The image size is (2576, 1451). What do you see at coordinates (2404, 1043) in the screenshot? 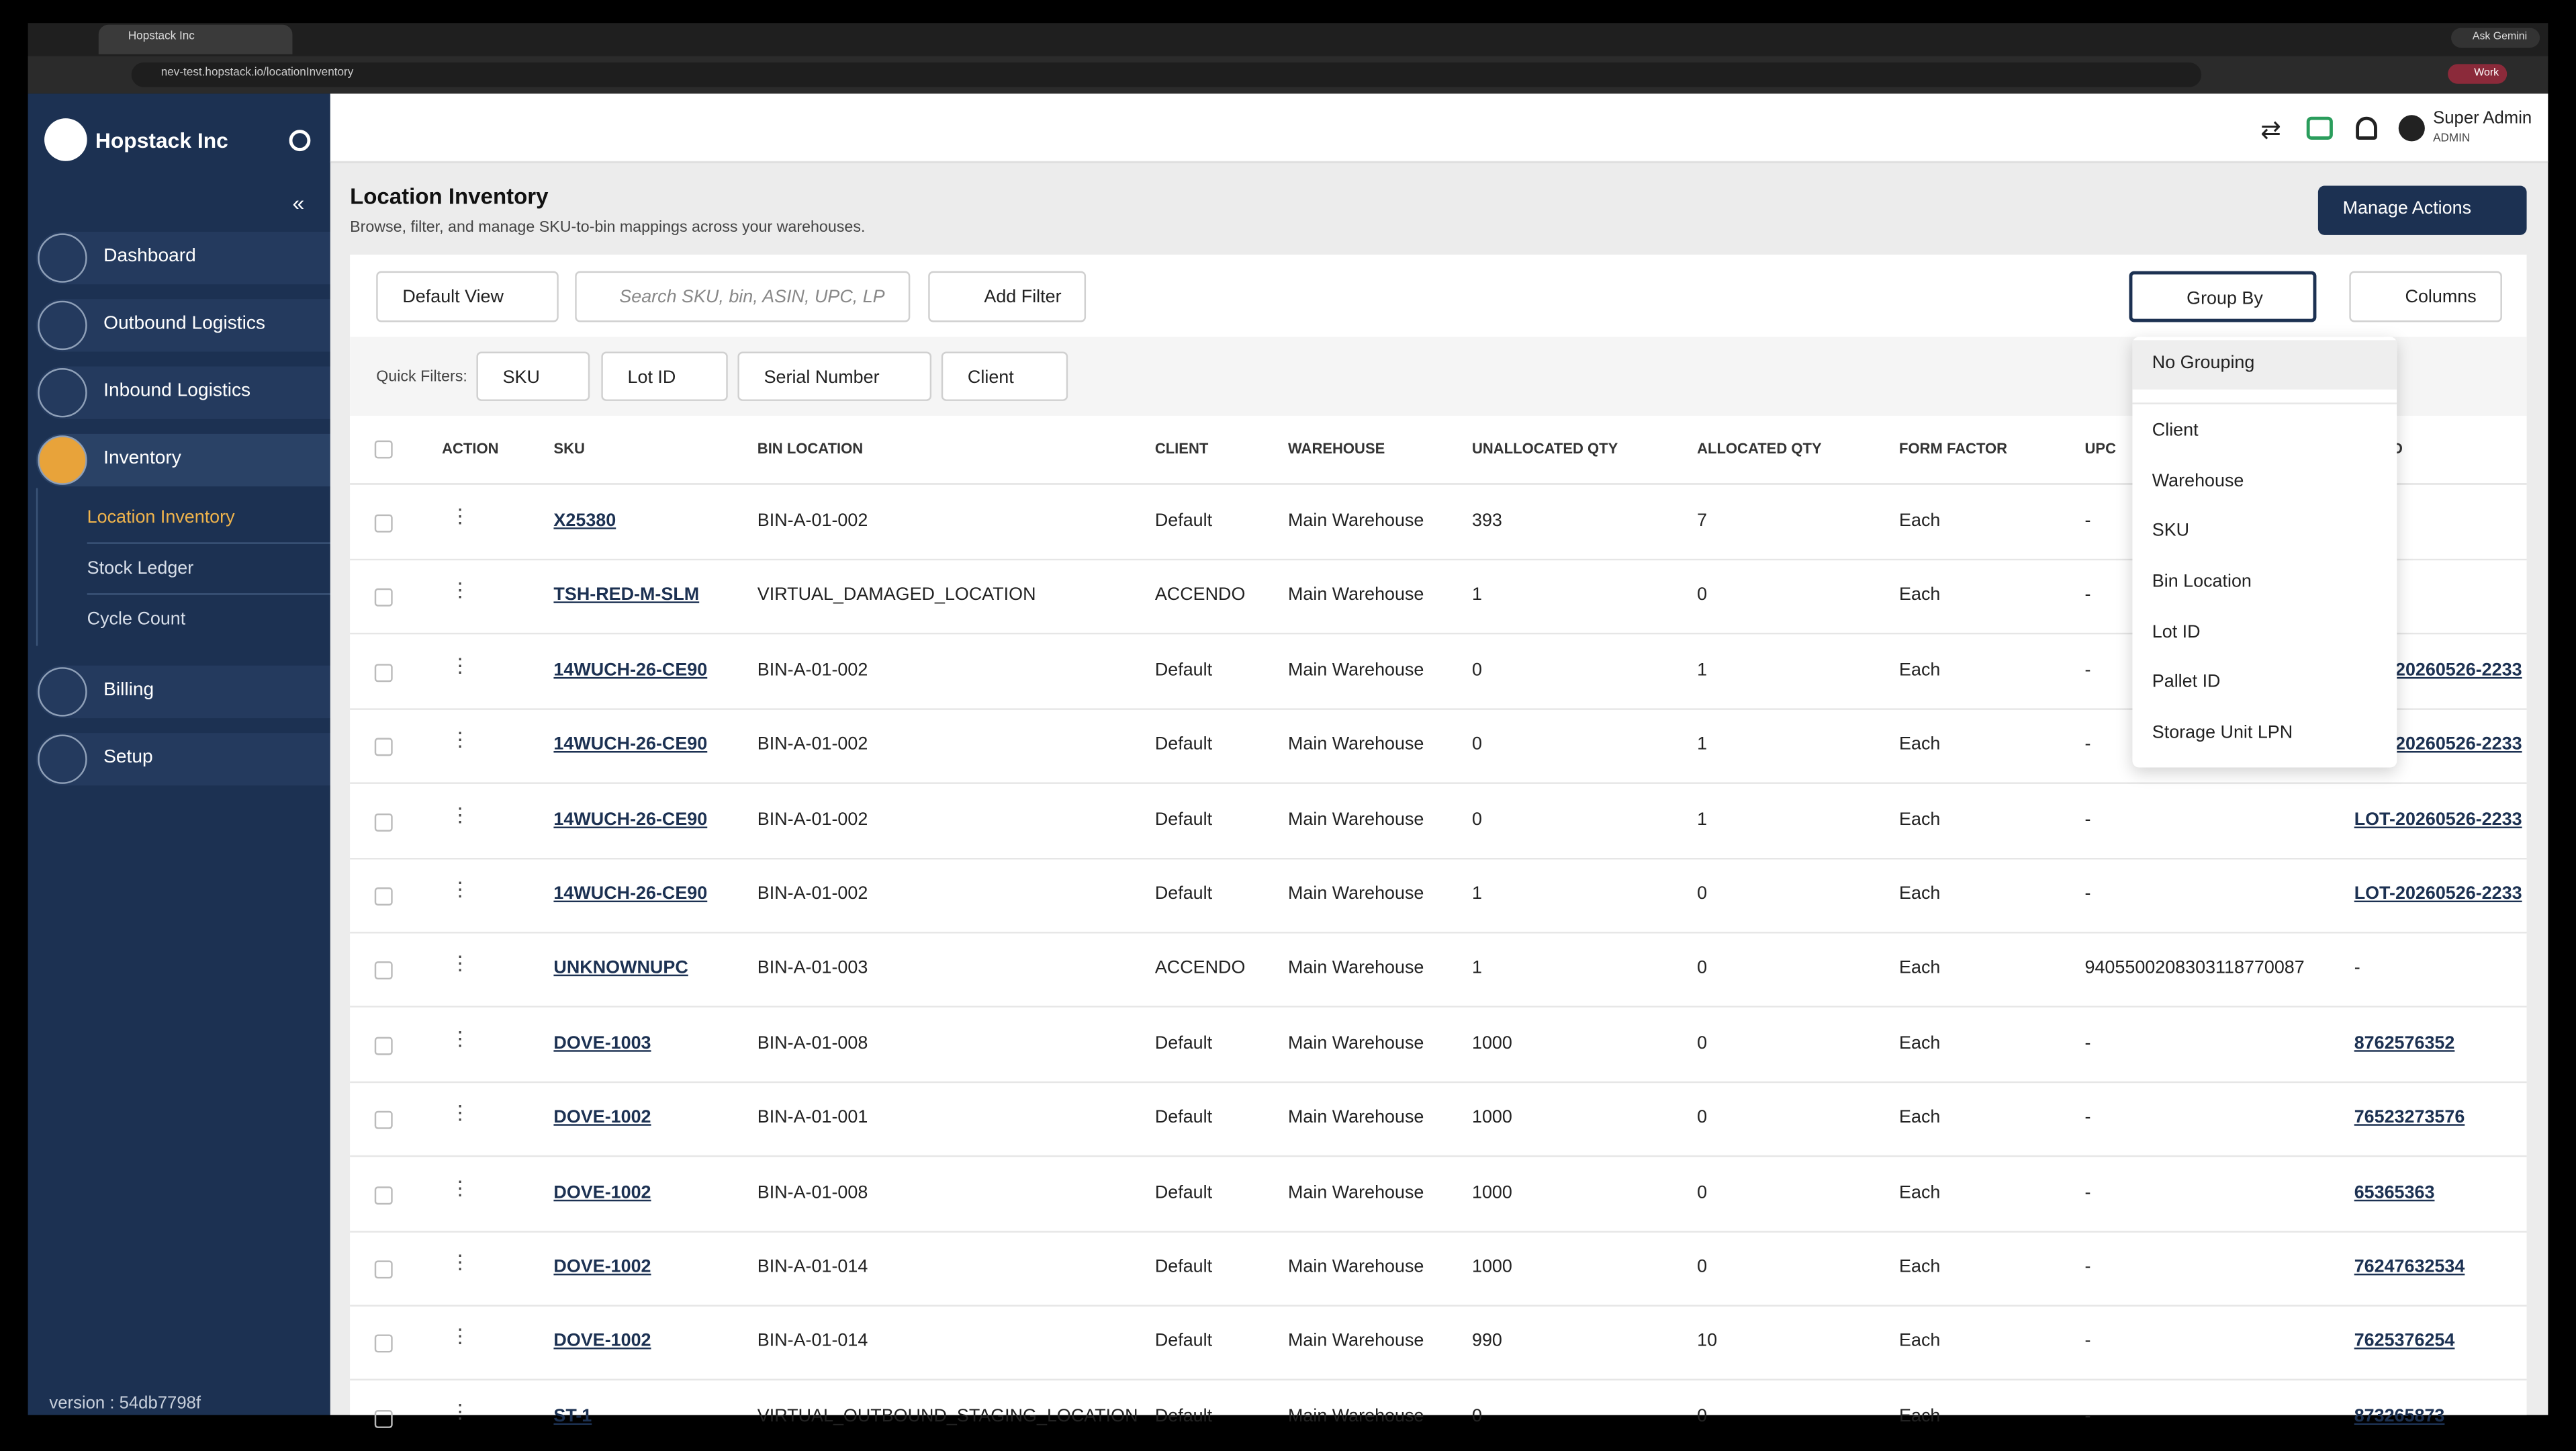
I see `cell-link: 8762576352` at bounding box center [2404, 1043].